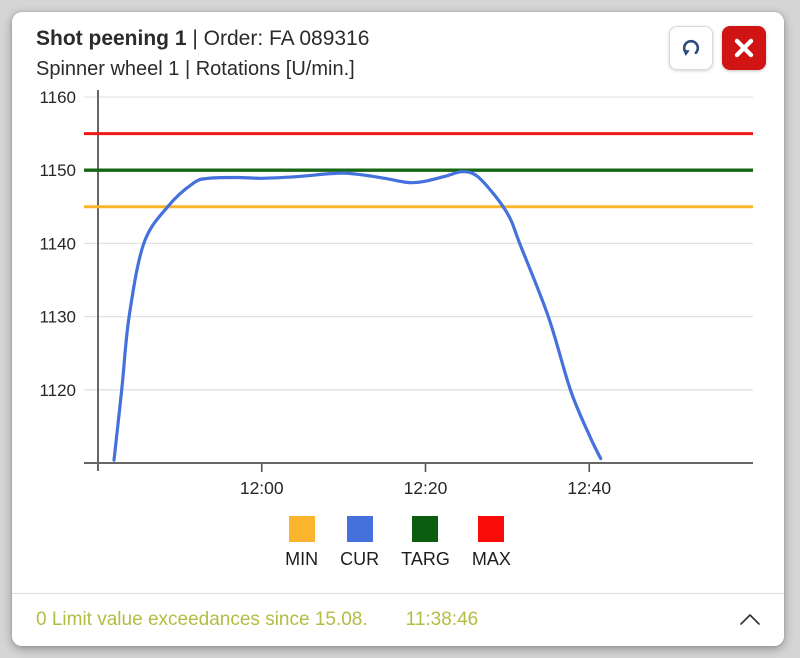 Image resolution: width=800 pixels, height=658 pixels. I want to click on y-axis-label: 1160, so click(57, 97).